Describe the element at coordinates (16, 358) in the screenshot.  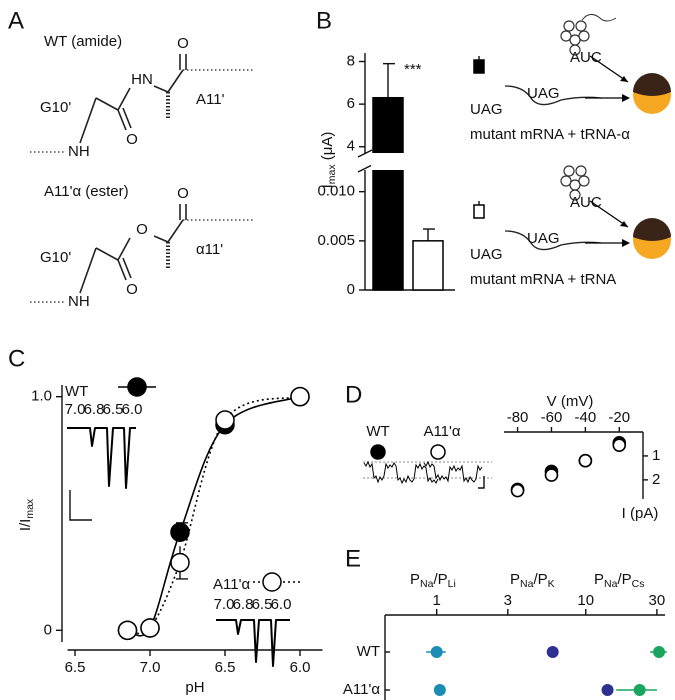
I see `panel-label: C` at that location.